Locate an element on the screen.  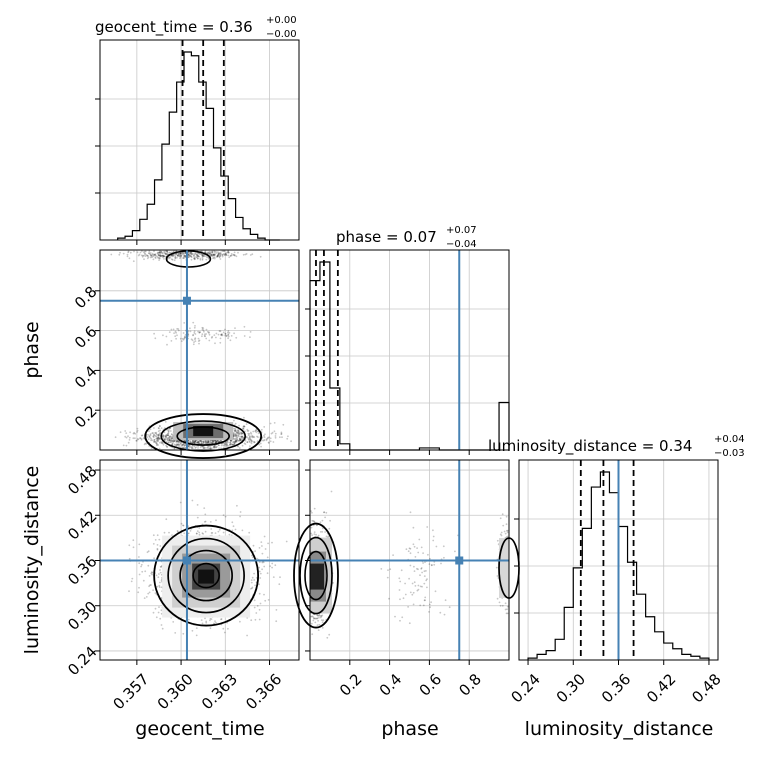
xlabel-luminosity-distance: luminosity_distance is located at coordinates (619, 729).